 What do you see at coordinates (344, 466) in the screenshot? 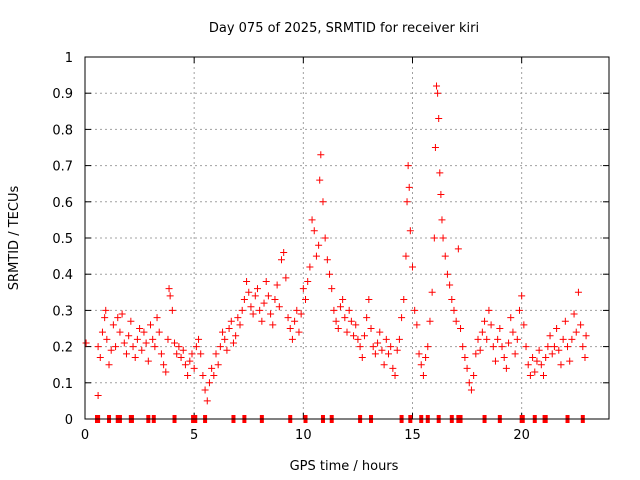
I see `x-axis-label: GPS time / hours` at bounding box center [344, 466].